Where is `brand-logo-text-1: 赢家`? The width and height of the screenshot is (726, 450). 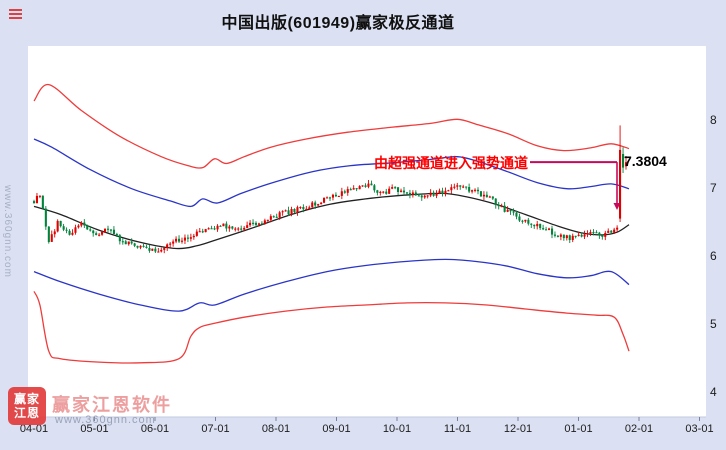
brand-logo-text-1: 赢家 is located at coordinates (26, 399).